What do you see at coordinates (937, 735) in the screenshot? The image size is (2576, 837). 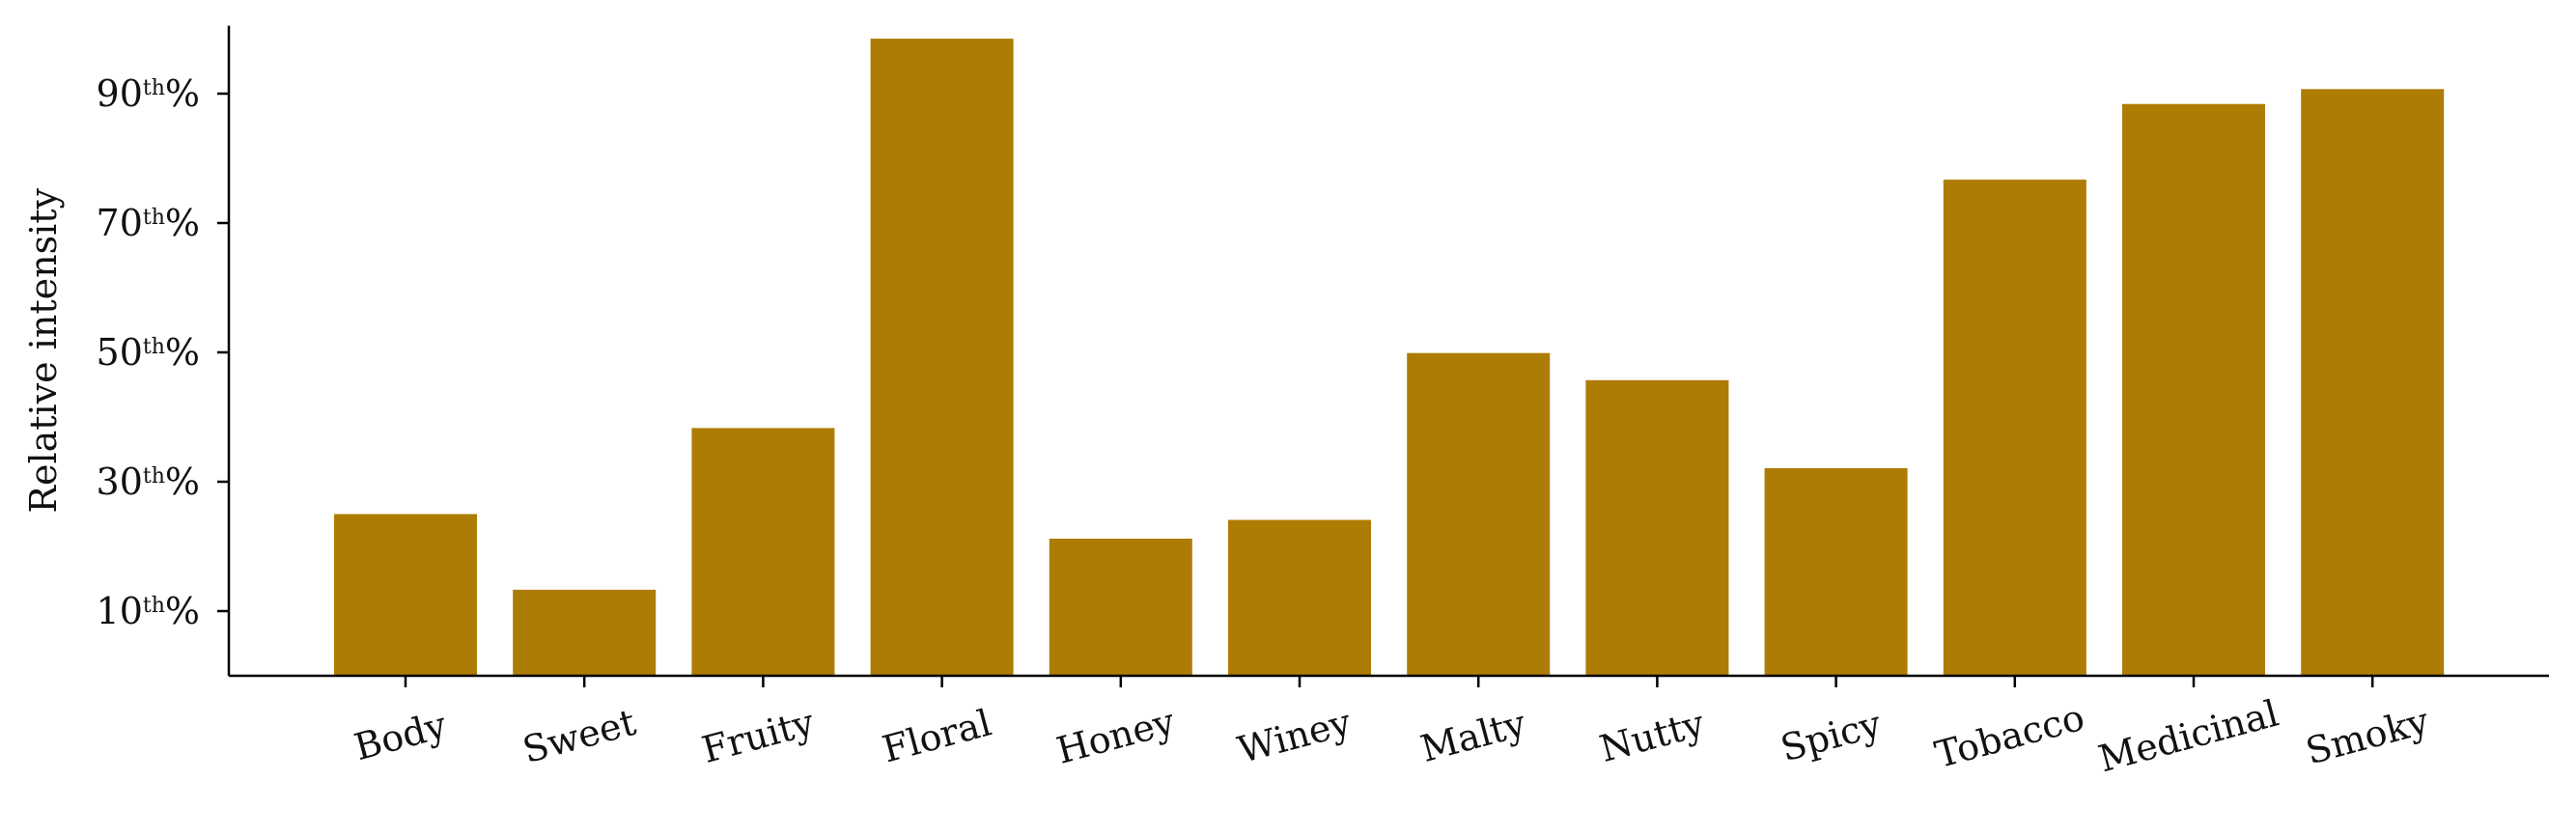 I see `x-tick-label: Floral` at bounding box center [937, 735].